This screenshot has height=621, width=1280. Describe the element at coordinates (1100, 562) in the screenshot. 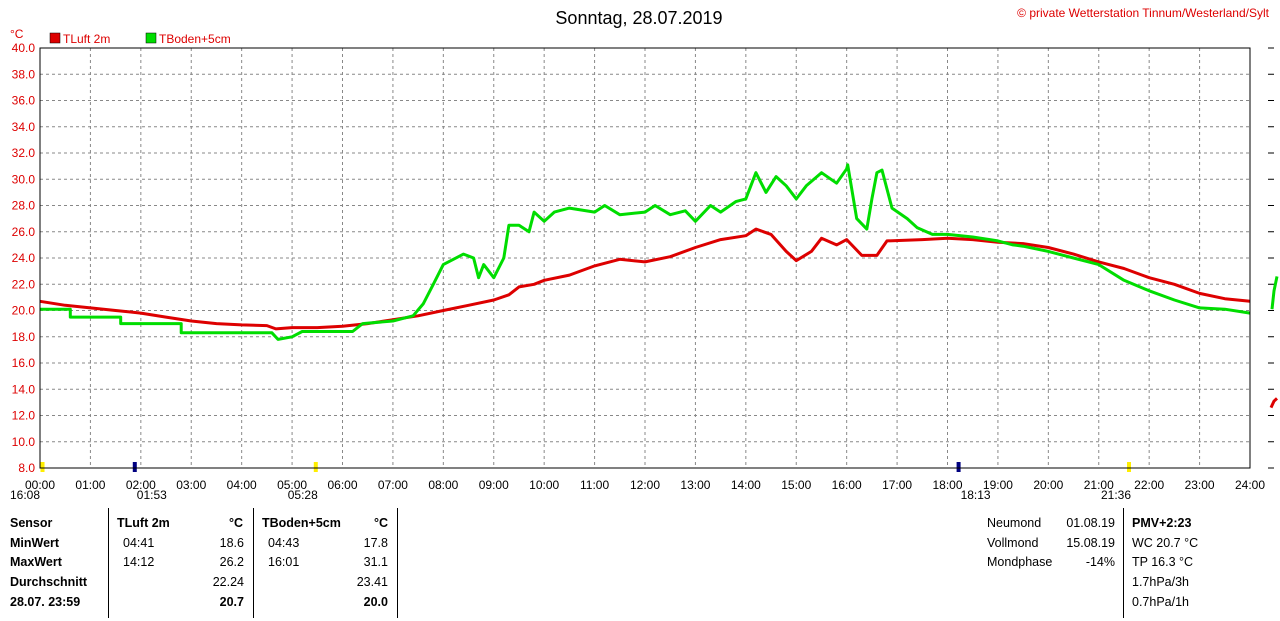

I see `moon-value: -14%` at that location.